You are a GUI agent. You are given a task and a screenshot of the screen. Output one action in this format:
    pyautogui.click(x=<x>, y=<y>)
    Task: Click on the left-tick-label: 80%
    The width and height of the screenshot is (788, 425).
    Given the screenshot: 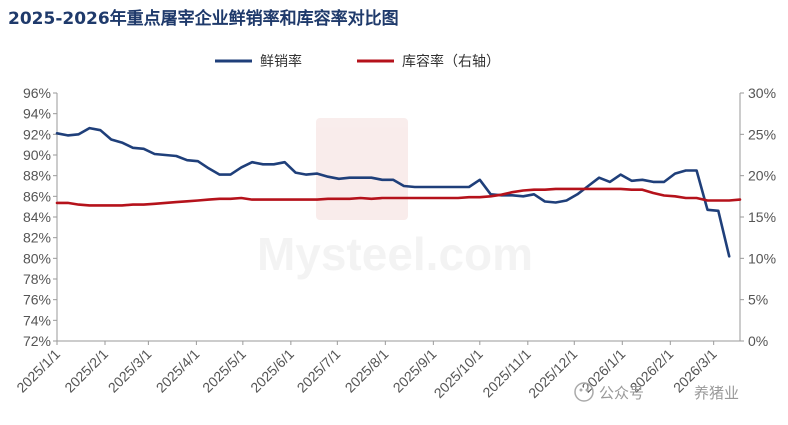 What is the action you would take?
    pyautogui.click(x=37, y=258)
    